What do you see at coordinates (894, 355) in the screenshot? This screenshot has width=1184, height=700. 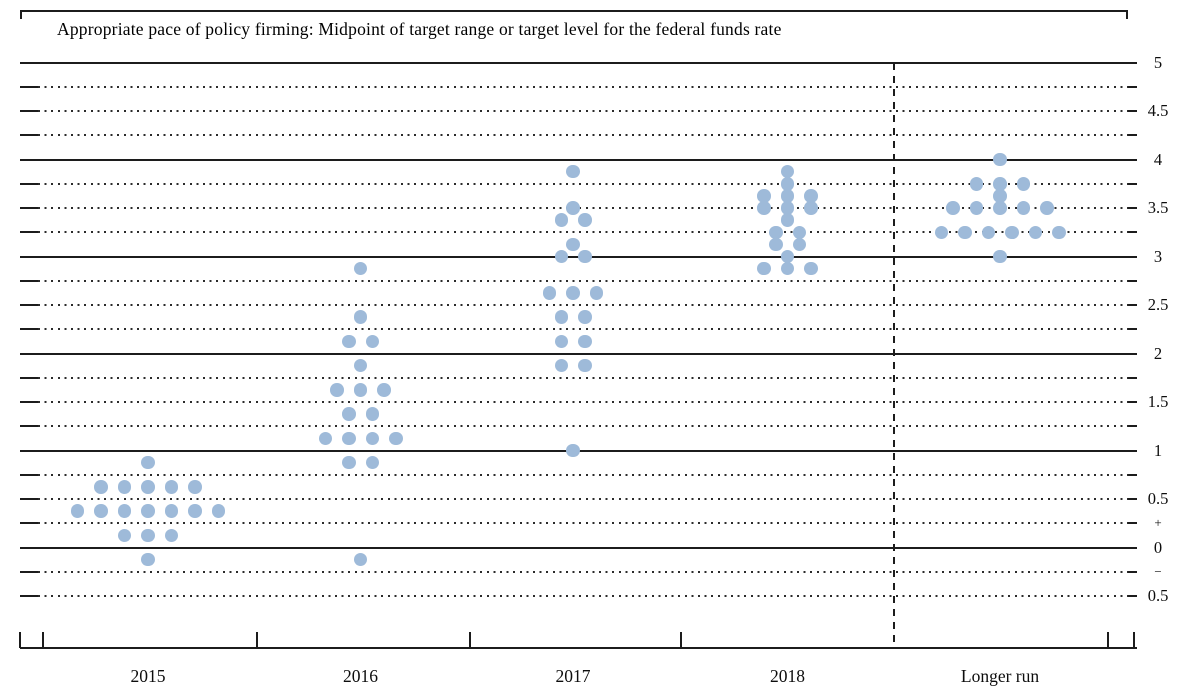 I see `longer-run-divider` at bounding box center [894, 355].